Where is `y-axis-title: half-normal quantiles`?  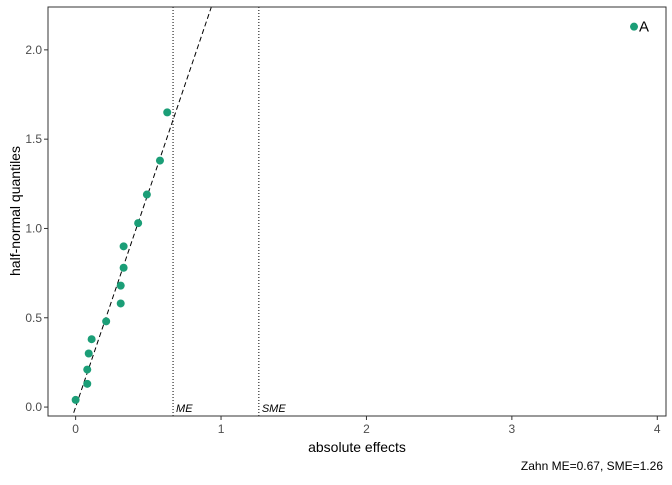
y-axis-title: half-normal quantiles is located at coordinates (15, 211).